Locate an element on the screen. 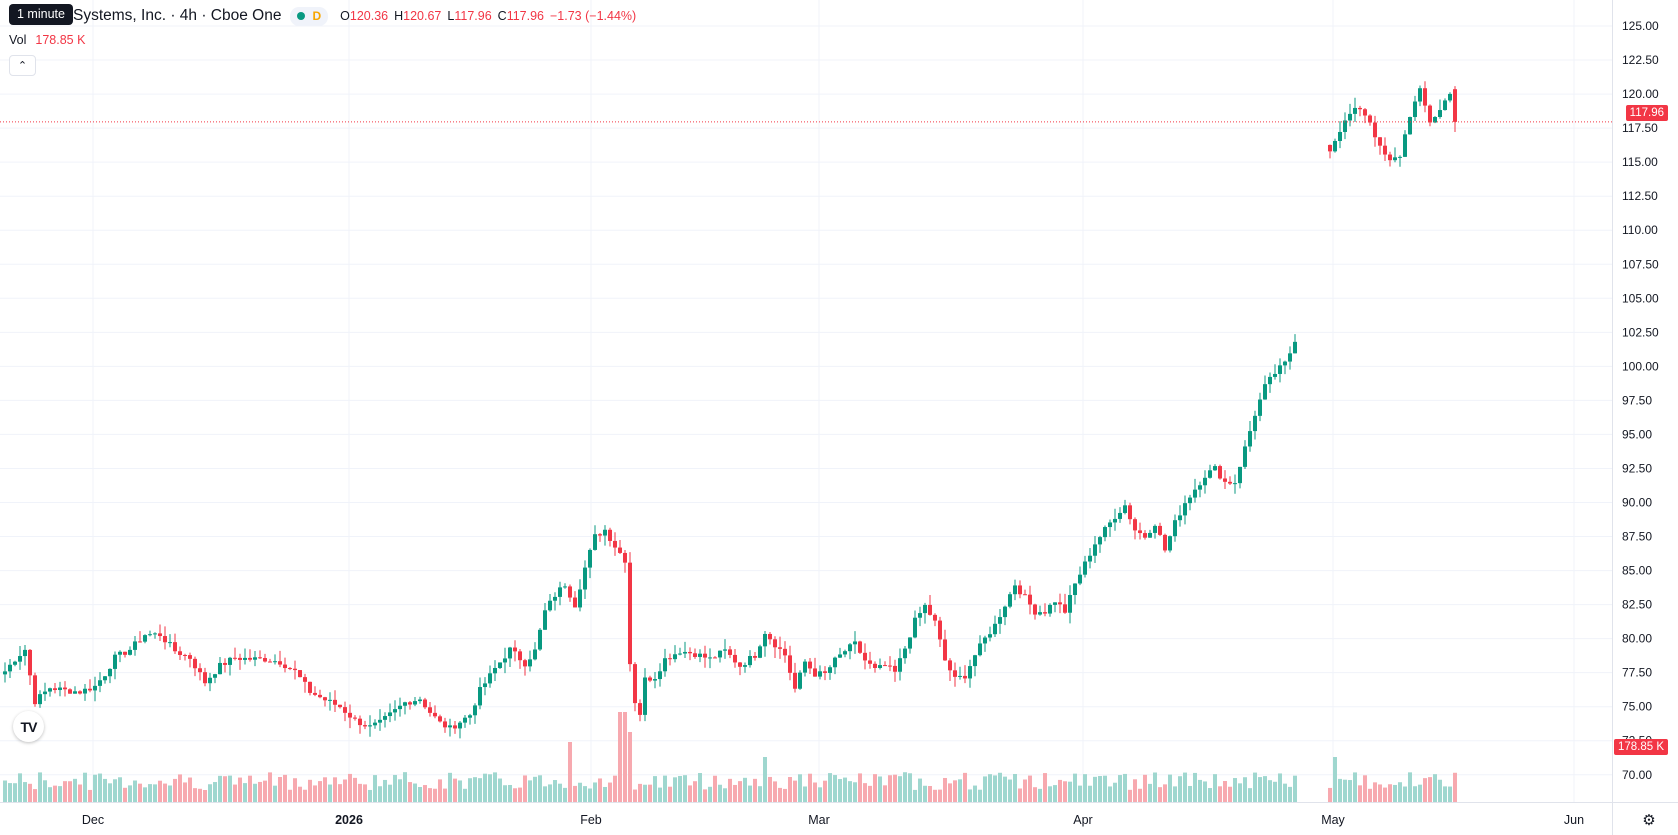 This screenshot has width=1678, height=835. price-axis-label: 80.00 is located at coordinates (1637, 639).